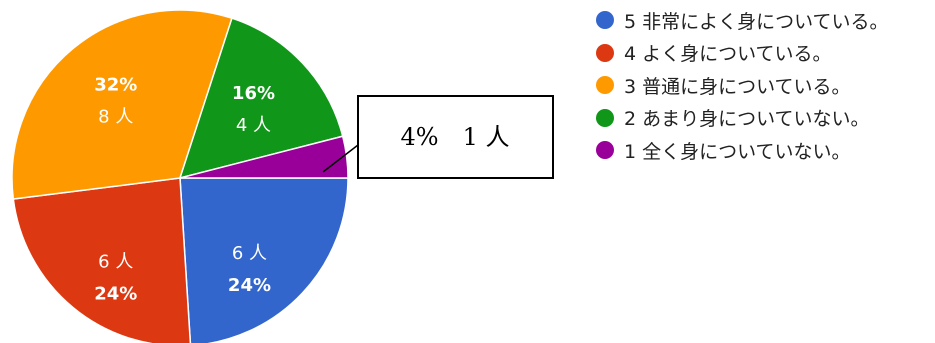  Describe the element at coordinates (115, 116) in the screenshot. I see `slice-count-label: 8 人` at that location.